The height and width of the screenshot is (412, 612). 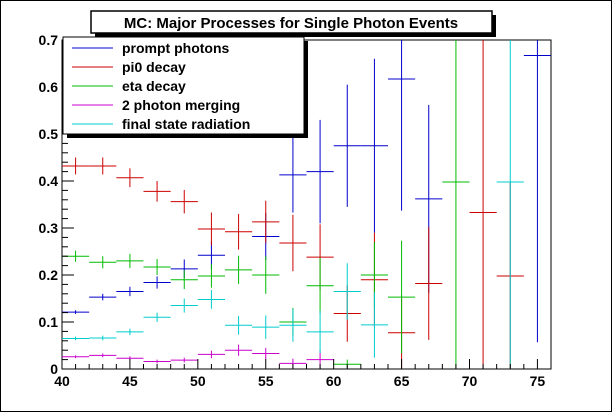 What do you see at coordinates (62, 381) in the screenshot?
I see `x-tick-label: 40` at bounding box center [62, 381].